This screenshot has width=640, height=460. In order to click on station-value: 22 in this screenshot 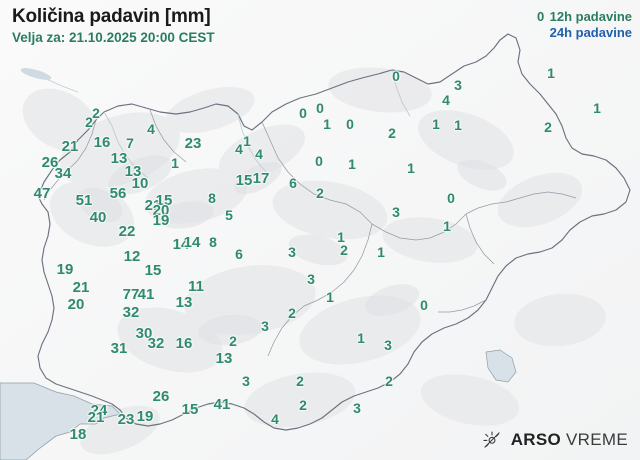, I will do `click(127, 231)`.